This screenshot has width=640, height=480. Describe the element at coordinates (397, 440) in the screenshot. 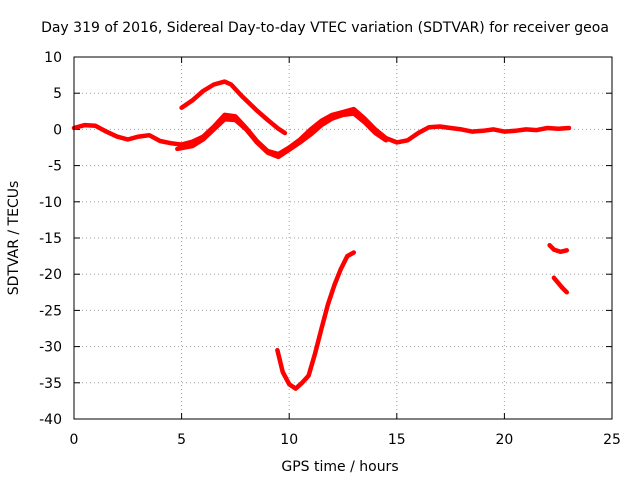

I see `x-tick-label: 15` at that location.